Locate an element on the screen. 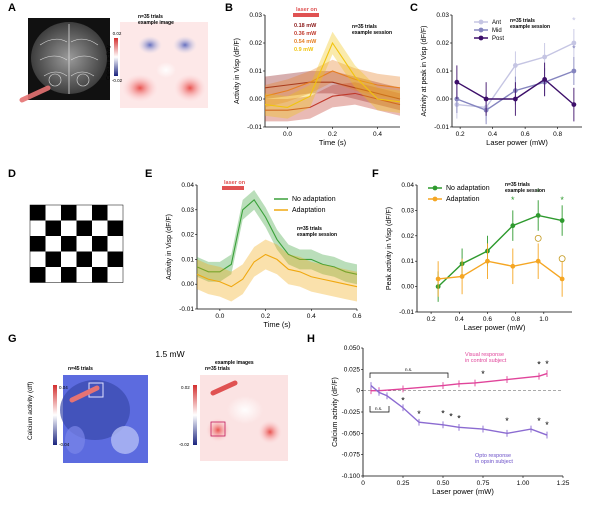 This screenshot has height=515, width=601. x-tick-label: 0 is located at coordinates (363, 483).